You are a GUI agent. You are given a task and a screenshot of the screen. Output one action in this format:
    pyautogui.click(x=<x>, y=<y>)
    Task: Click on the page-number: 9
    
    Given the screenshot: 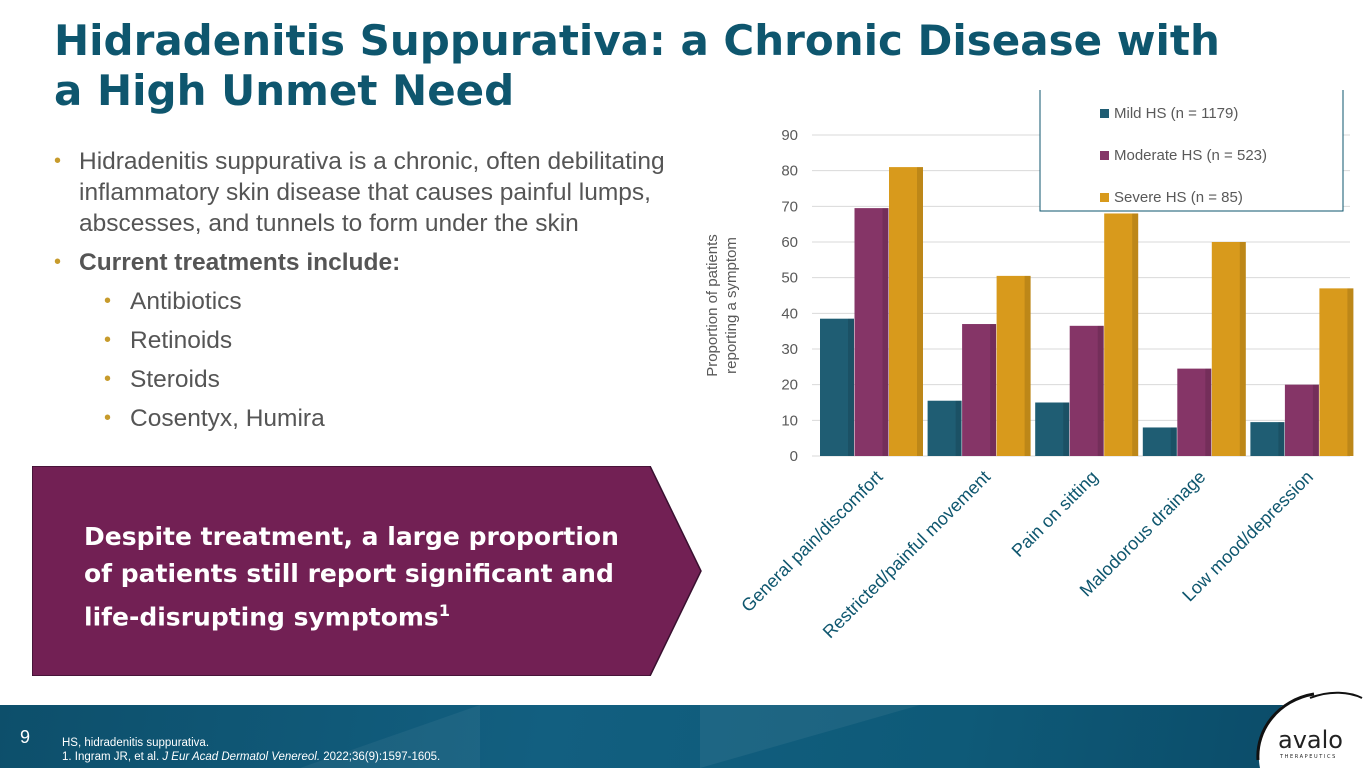 What is the action you would take?
    pyautogui.click(x=25, y=737)
    